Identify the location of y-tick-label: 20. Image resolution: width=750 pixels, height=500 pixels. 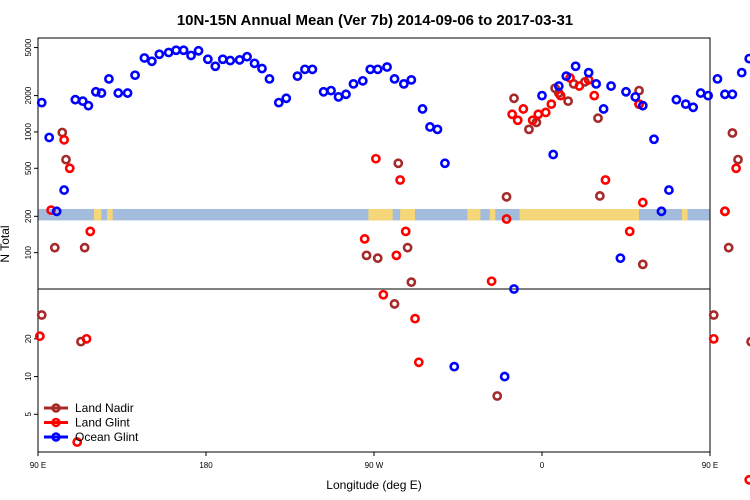
(28, 338).